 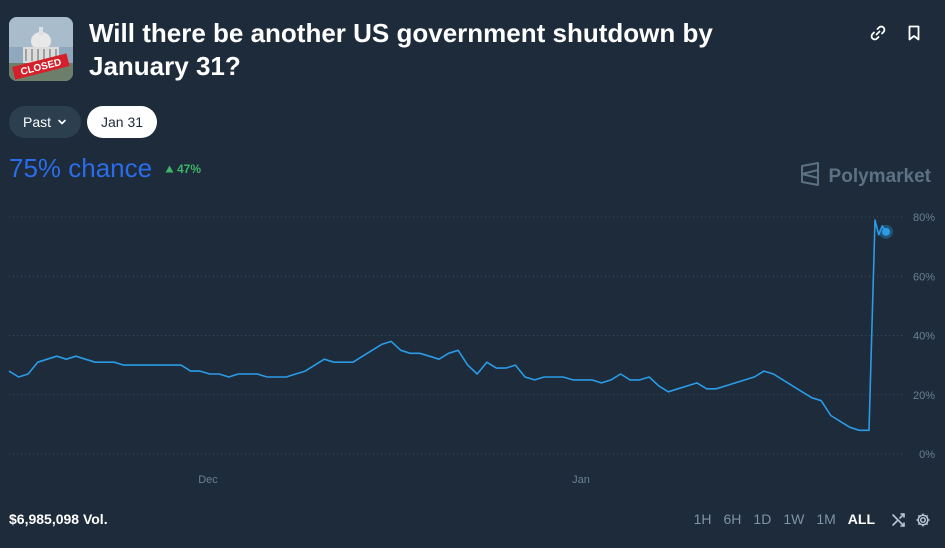 I want to click on brand-watermark: Polymarket, so click(x=865, y=177).